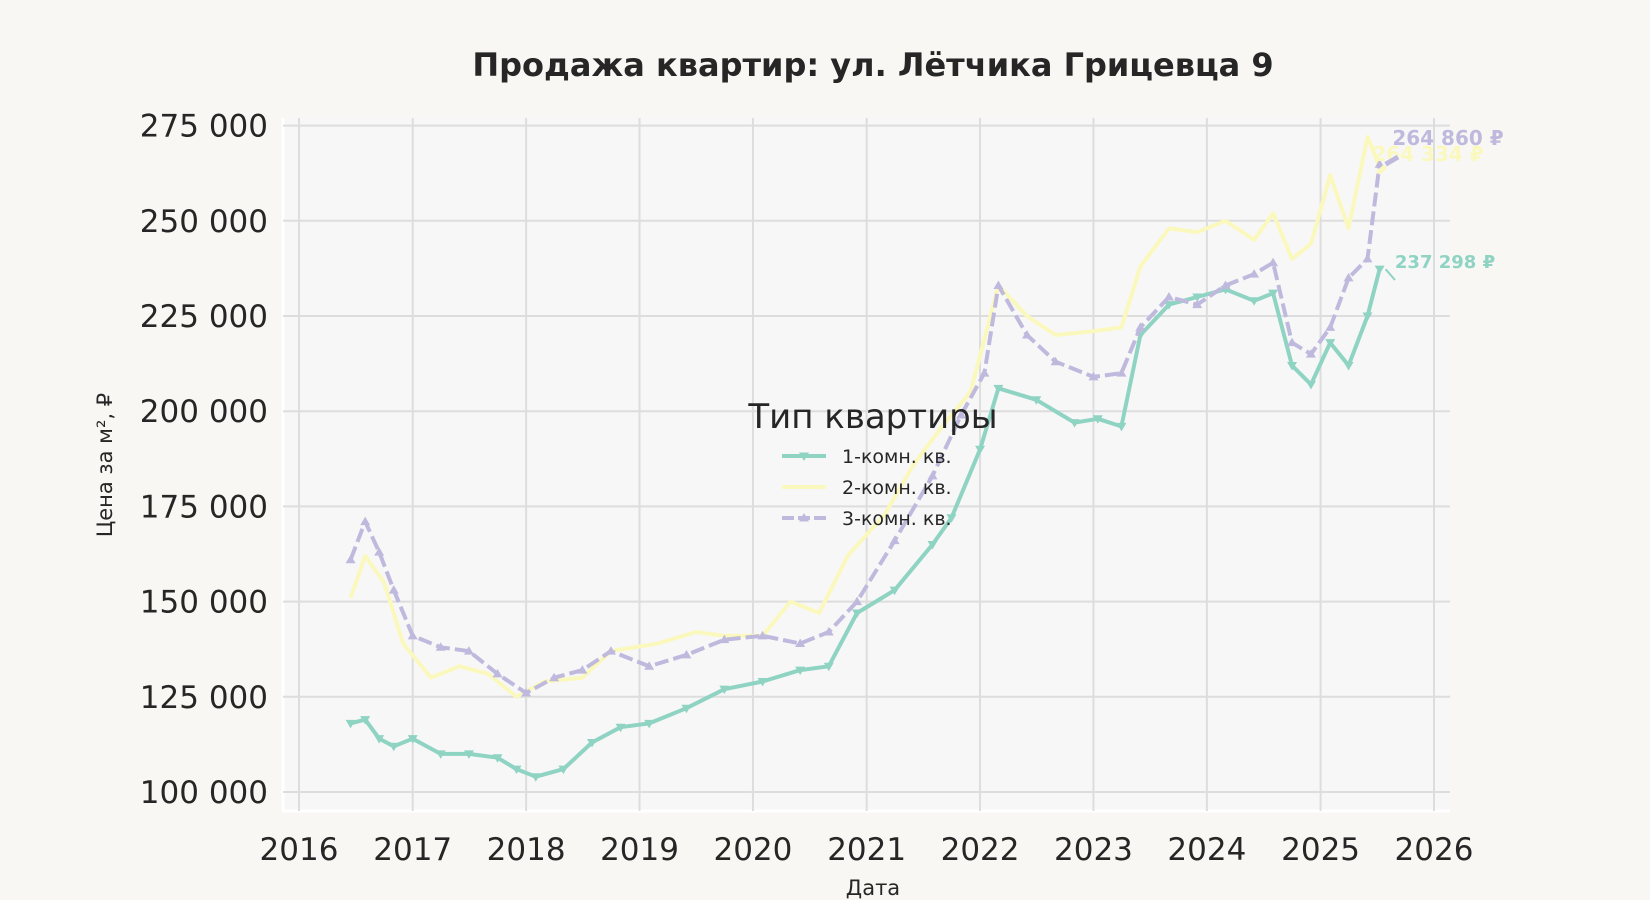 Image resolution: width=1650 pixels, height=900 pixels. Describe the element at coordinates (897, 488) in the screenshot. I see `legend-label: 2-комн. кв.` at that location.